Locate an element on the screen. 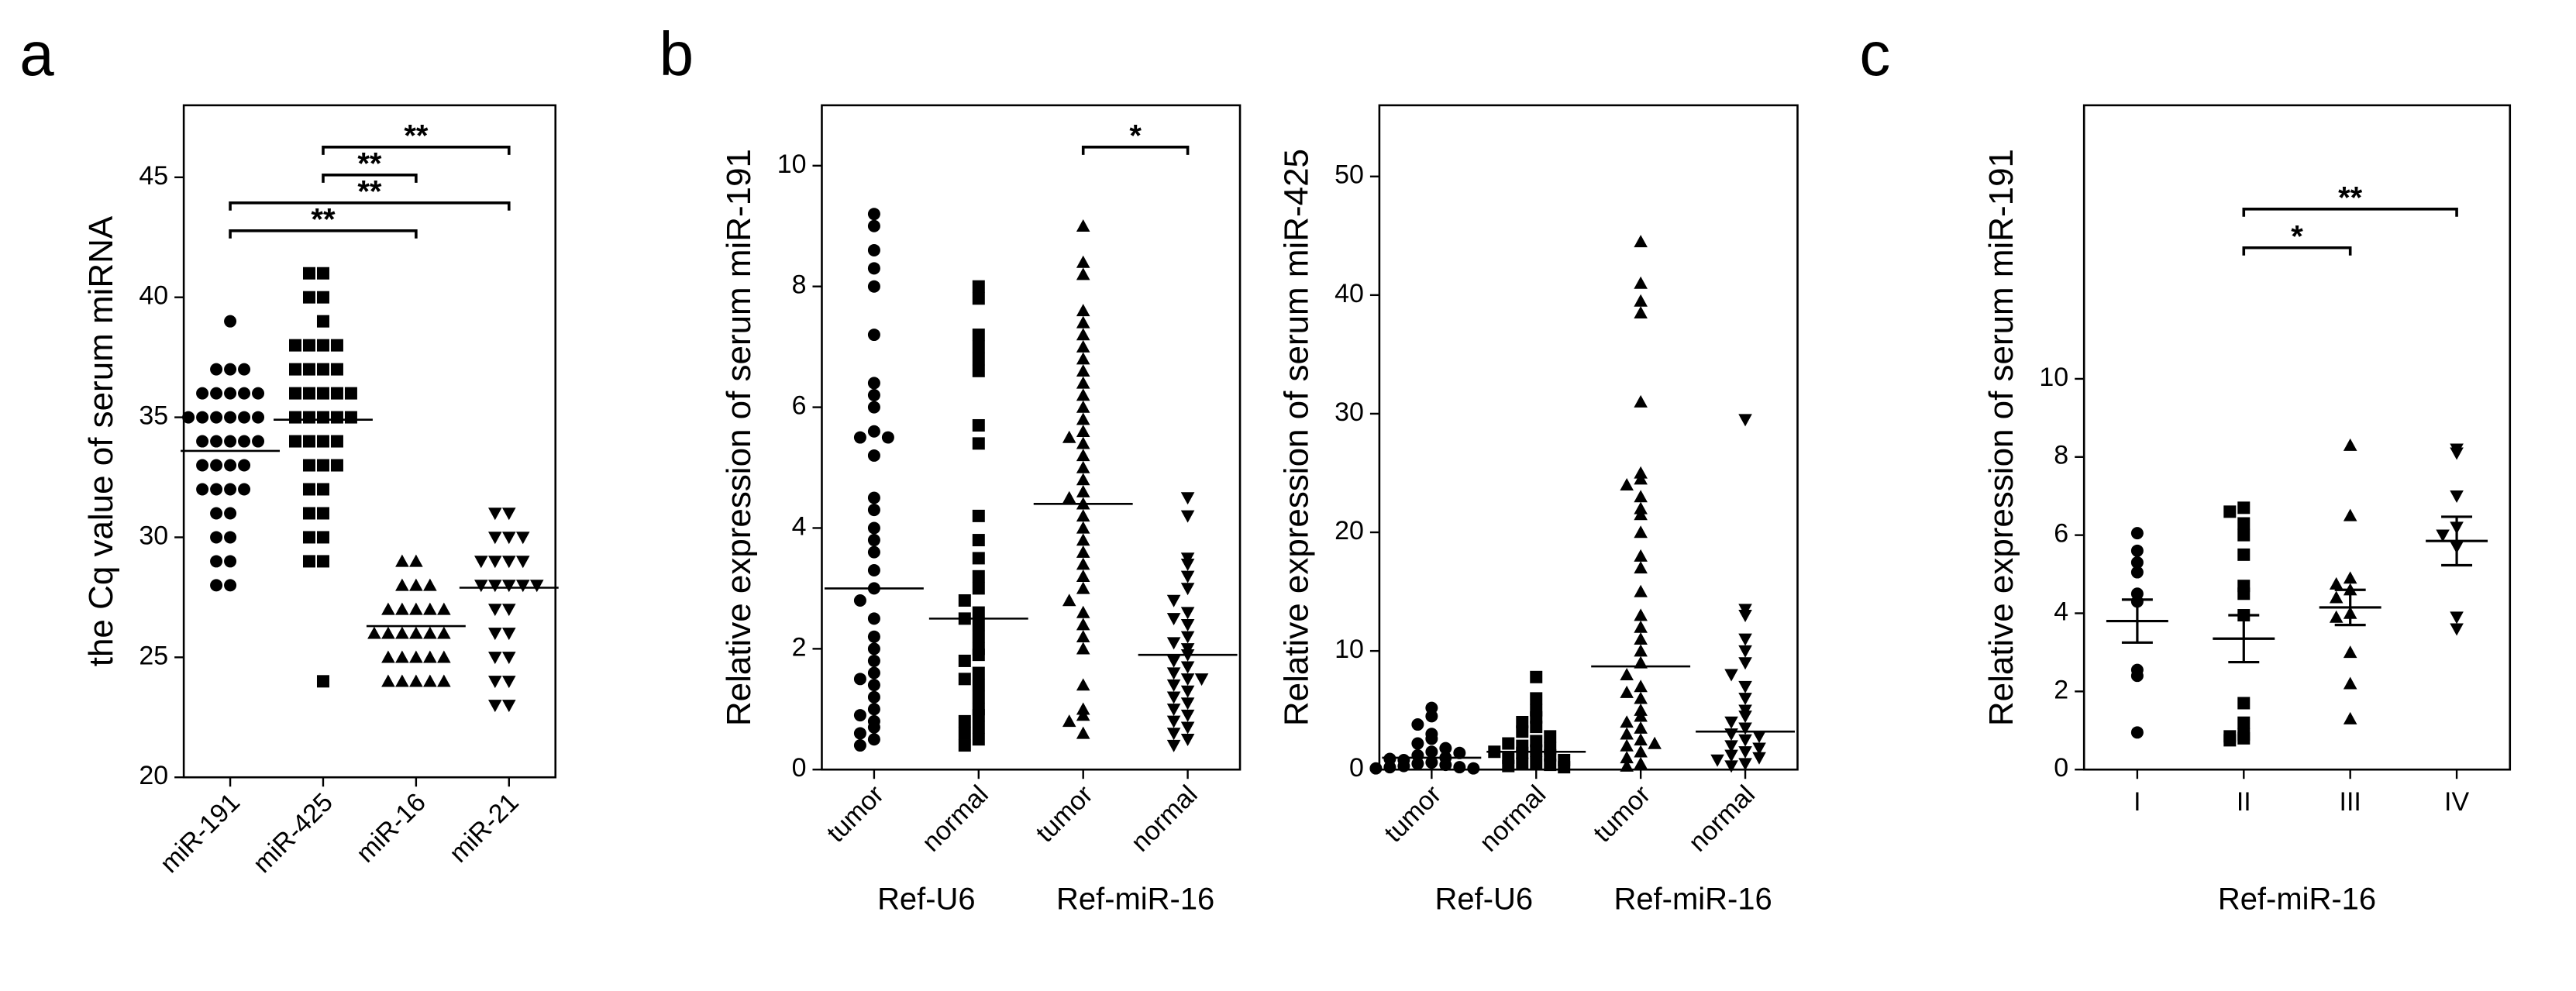 The height and width of the screenshot is (991, 2576). x-axis-label: Ref-miR-16 is located at coordinates (2297, 900).